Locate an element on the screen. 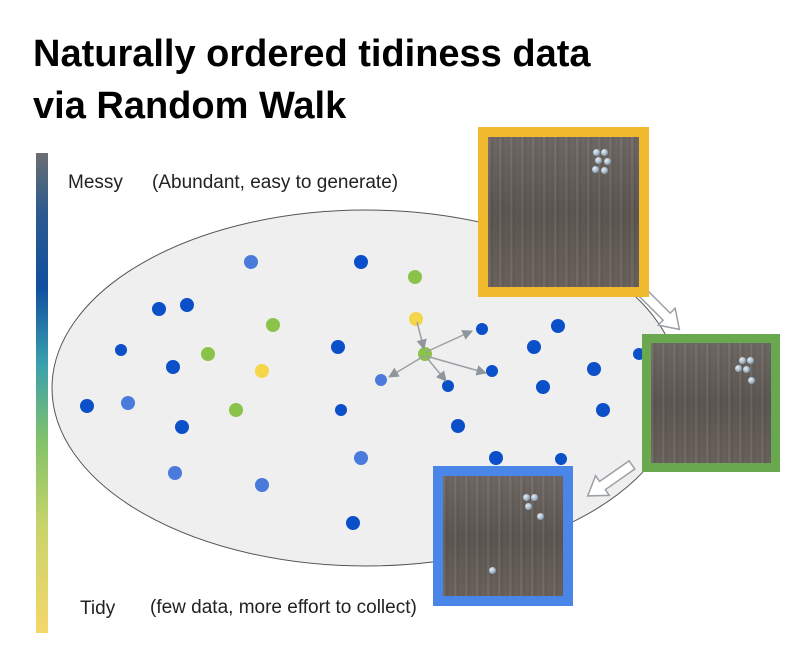  title-line-2: via Random Walk is located at coordinates (190, 106).